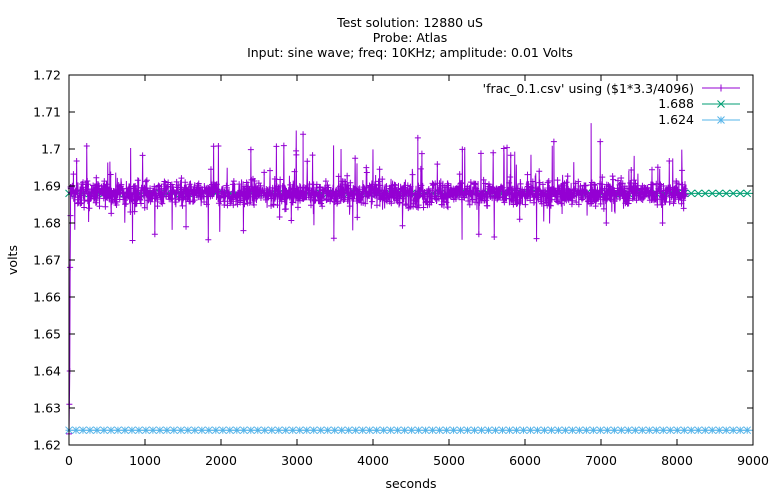 The height and width of the screenshot is (493, 773). Describe the element at coordinates (588, 88) in the screenshot. I see `legend-label-data: 'frac_0.1.csv' using ($1*3.3/4096)` at that location.